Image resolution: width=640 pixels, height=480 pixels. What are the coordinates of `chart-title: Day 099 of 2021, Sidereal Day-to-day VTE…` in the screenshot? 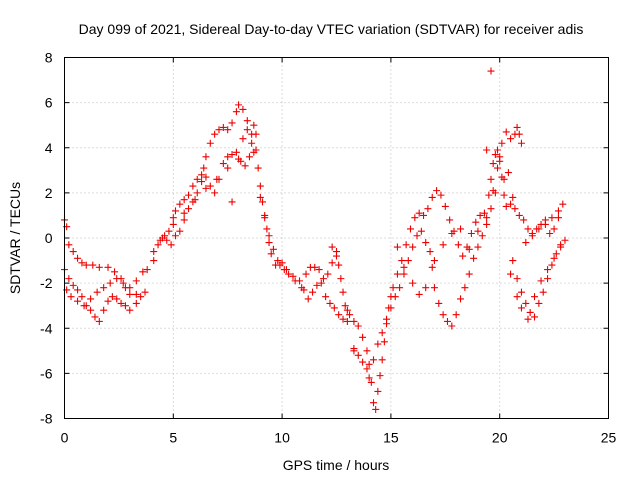 It's located at (331, 29).